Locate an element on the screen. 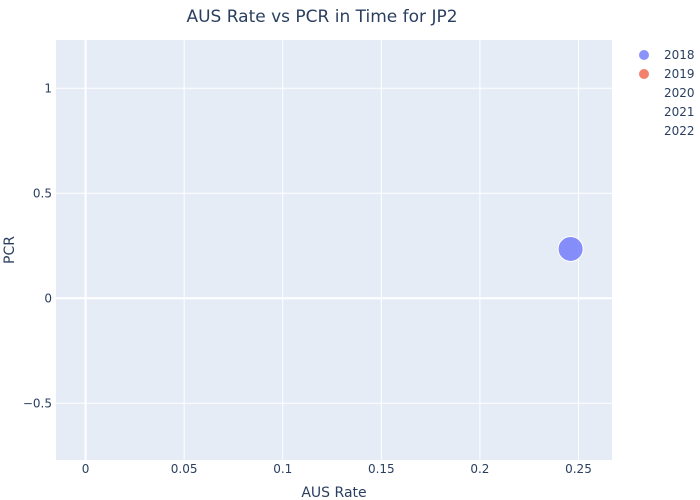  legend-item: 2021 is located at coordinates (679, 112).